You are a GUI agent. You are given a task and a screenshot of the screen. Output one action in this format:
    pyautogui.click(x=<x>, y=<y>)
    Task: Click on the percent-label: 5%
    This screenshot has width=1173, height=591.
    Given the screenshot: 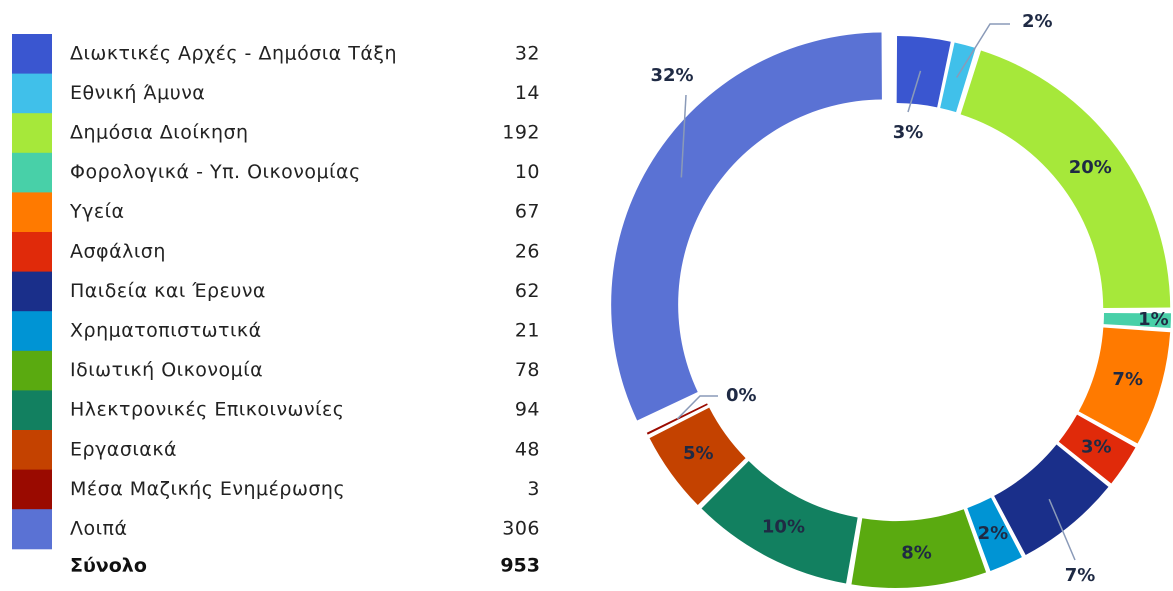 What is the action you would take?
    pyautogui.click(x=698, y=453)
    